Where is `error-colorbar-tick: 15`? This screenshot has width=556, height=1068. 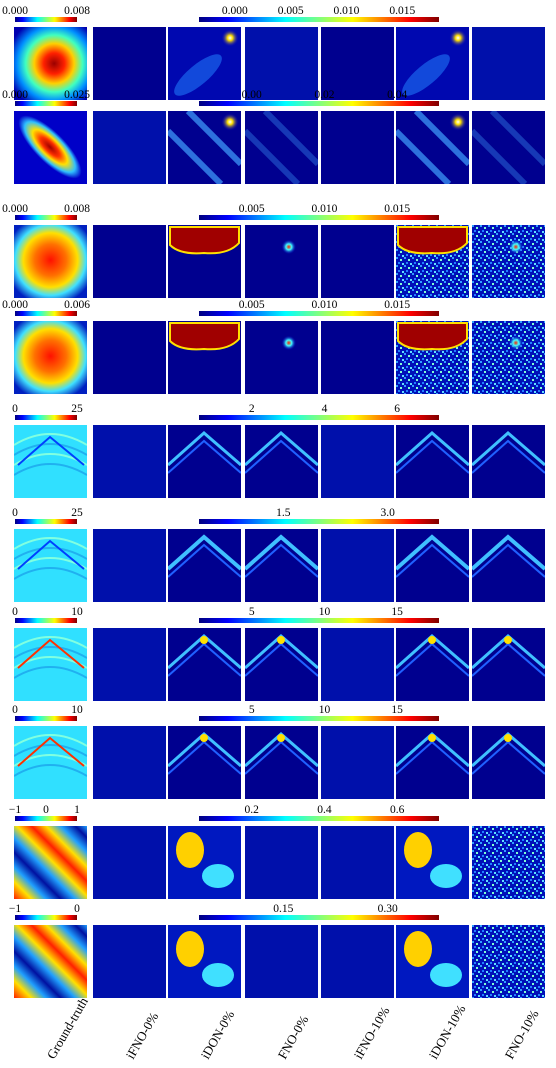 error-colorbar-tick: 15 is located at coordinates (397, 710).